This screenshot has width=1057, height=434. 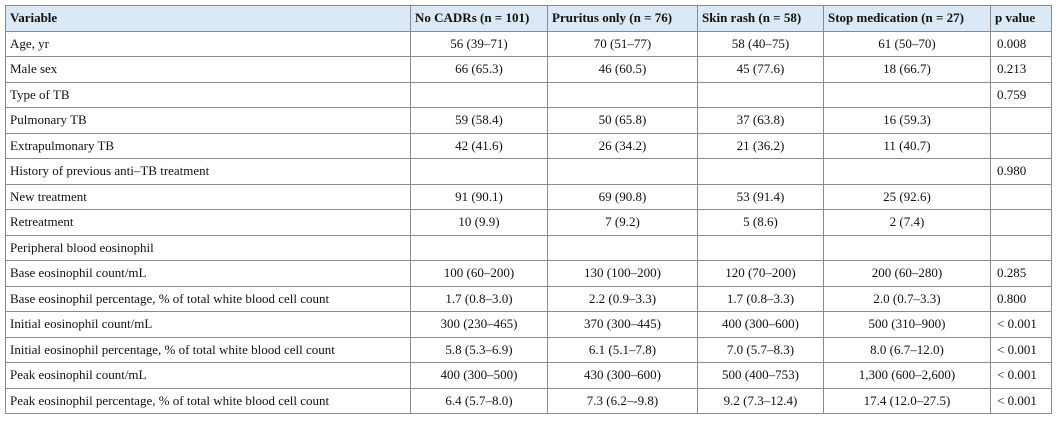 What do you see at coordinates (208, 247) in the screenshot?
I see `table-cell: Peripheral blood eosinophil` at bounding box center [208, 247].